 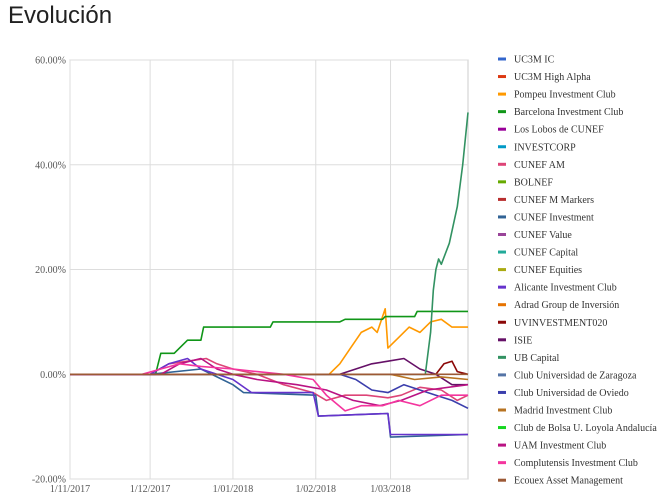 What do you see at coordinates (554, 217) in the screenshot?
I see `legend-label: CUNEF Investment` at bounding box center [554, 217].